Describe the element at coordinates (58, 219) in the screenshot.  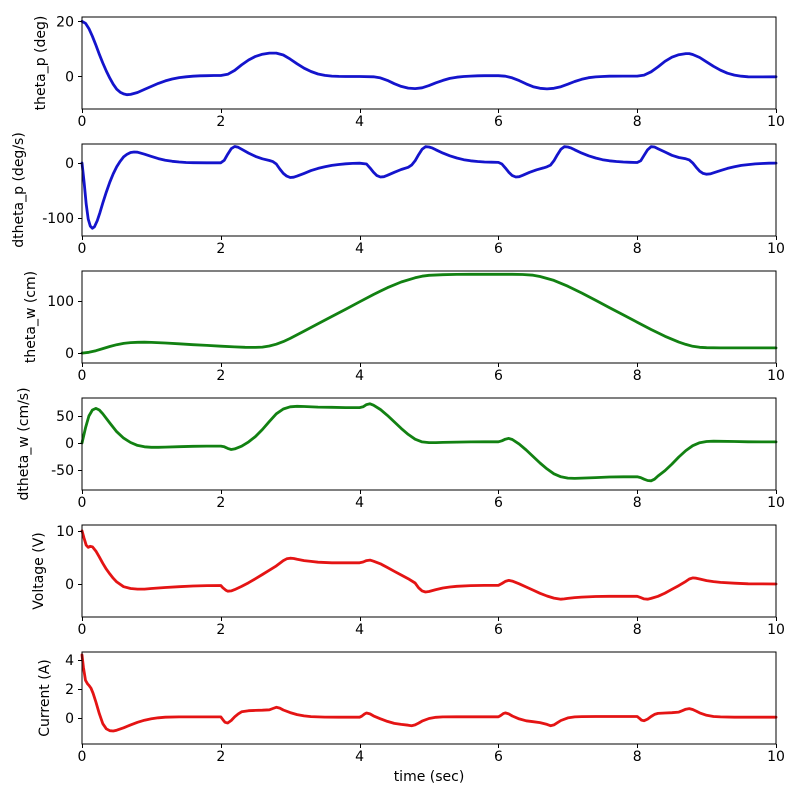
I see `y-tick-label: -100` at that location.